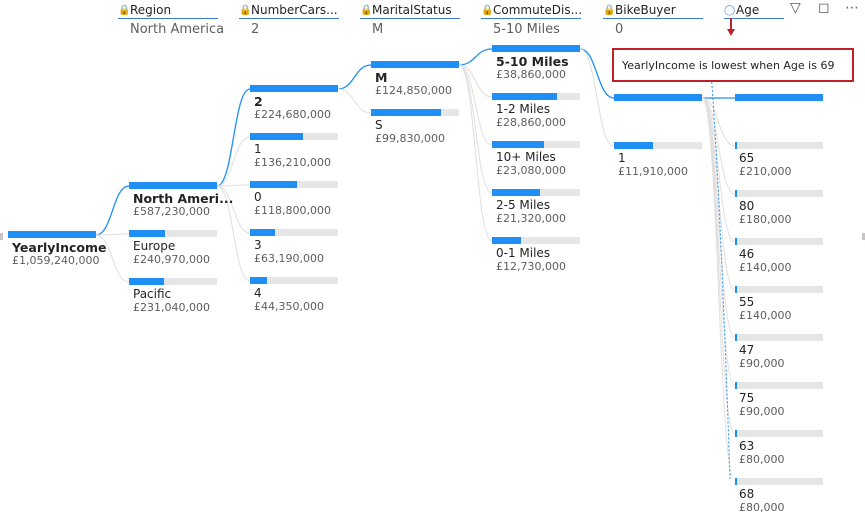  I want to click on tree-node: Europe £240,970,000, so click(203, 249).